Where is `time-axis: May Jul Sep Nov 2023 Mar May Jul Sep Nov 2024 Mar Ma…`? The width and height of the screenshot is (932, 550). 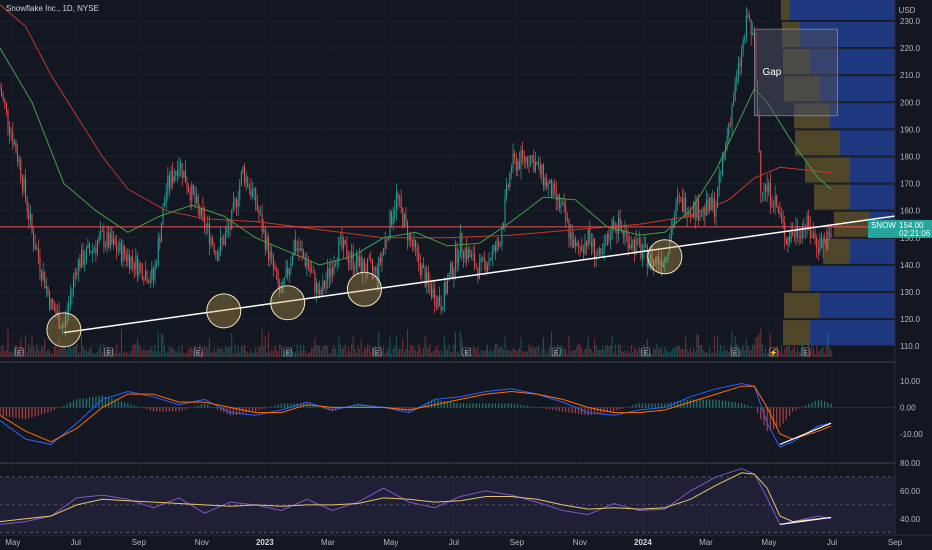 time-axis: May Jul Sep Nov 2023 Mar May Jul Sep Nov 2024 Mar Ma… is located at coordinates (466, 540).